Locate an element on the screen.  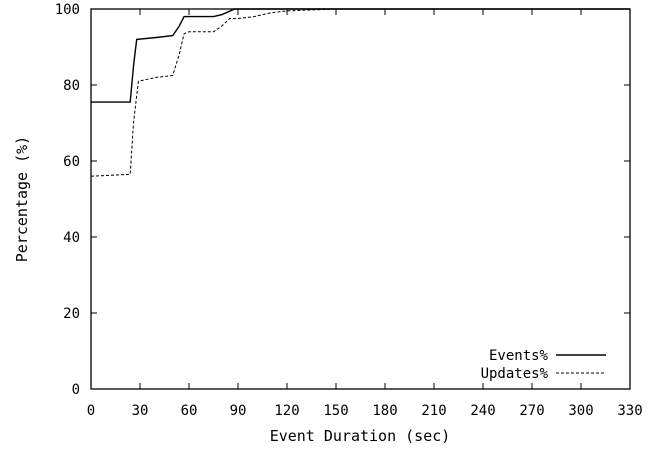
x-tick-label: 330 is located at coordinates (629, 411).